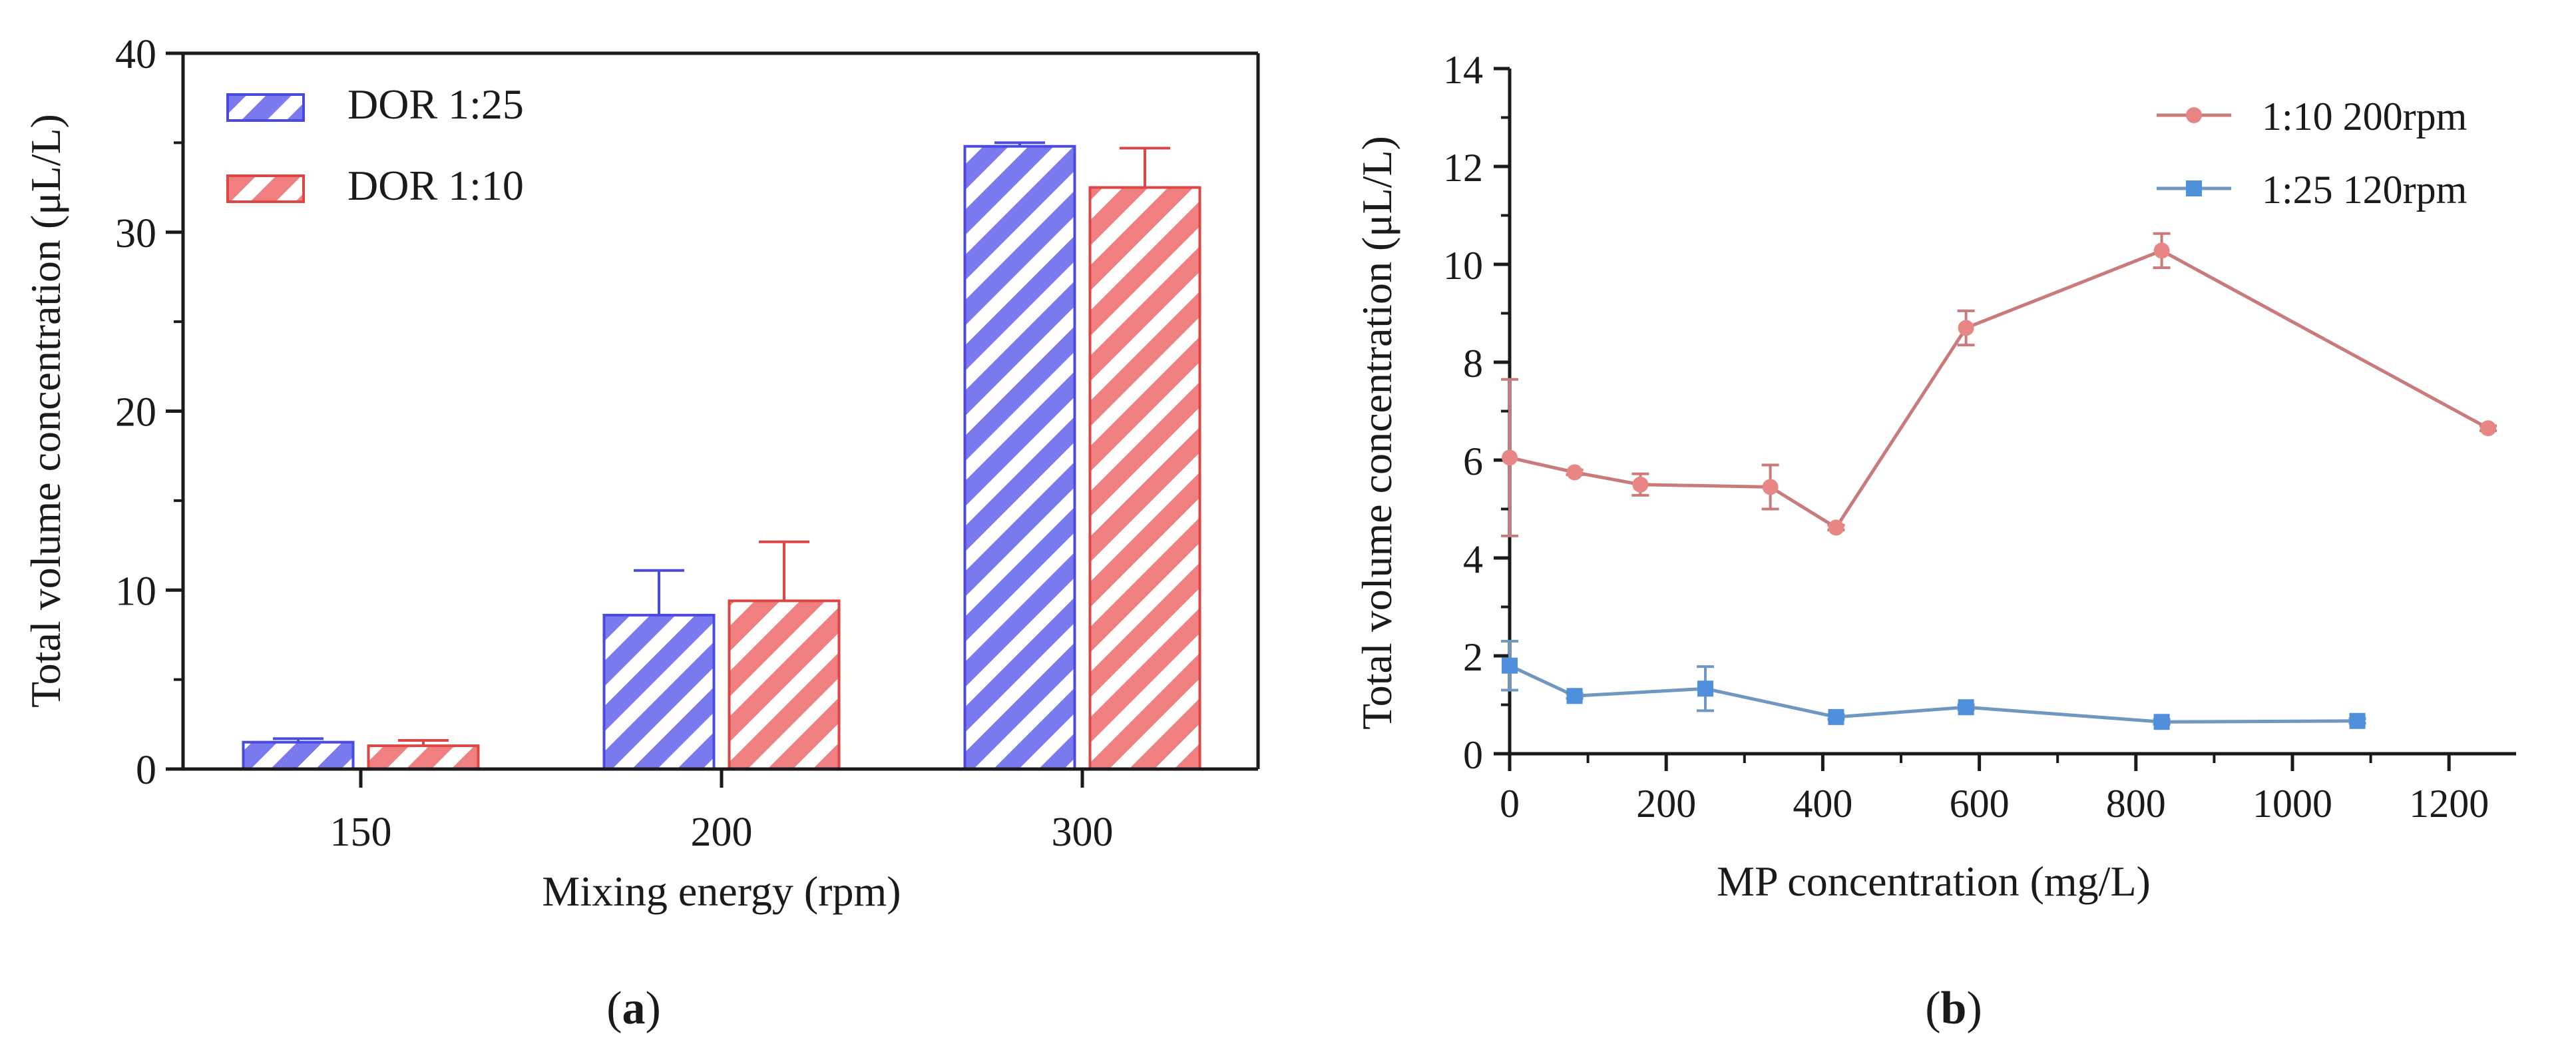  What do you see at coordinates (1463, 70) in the screenshot?
I see `y-tick-label-14: 14` at bounding box center [1463, 70].